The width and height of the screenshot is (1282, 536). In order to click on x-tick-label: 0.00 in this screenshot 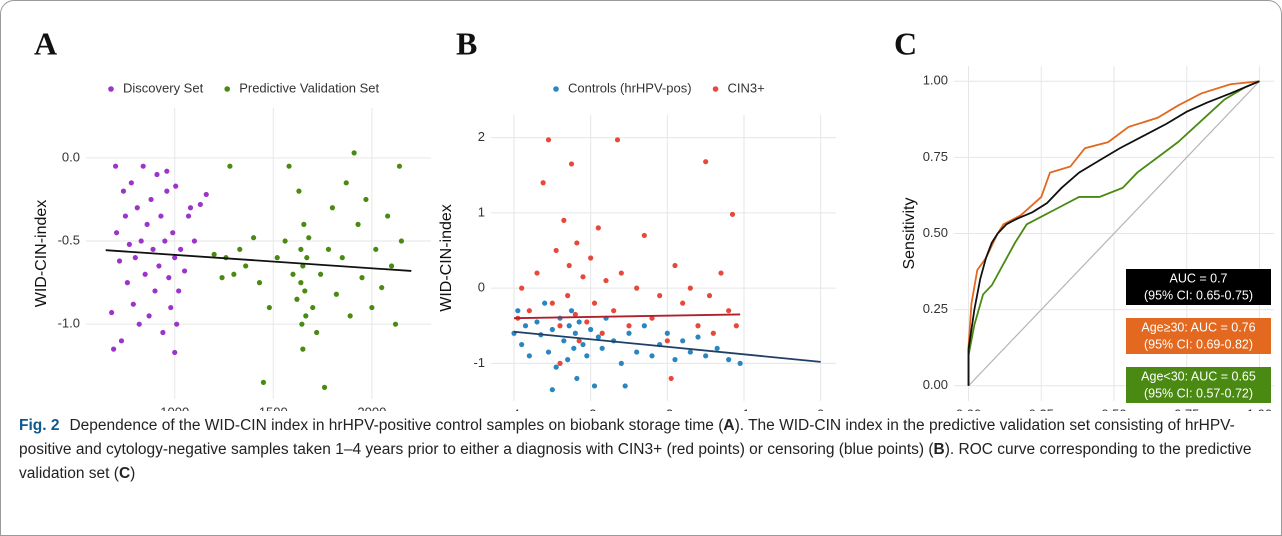, I will do `click(968, 408)`.